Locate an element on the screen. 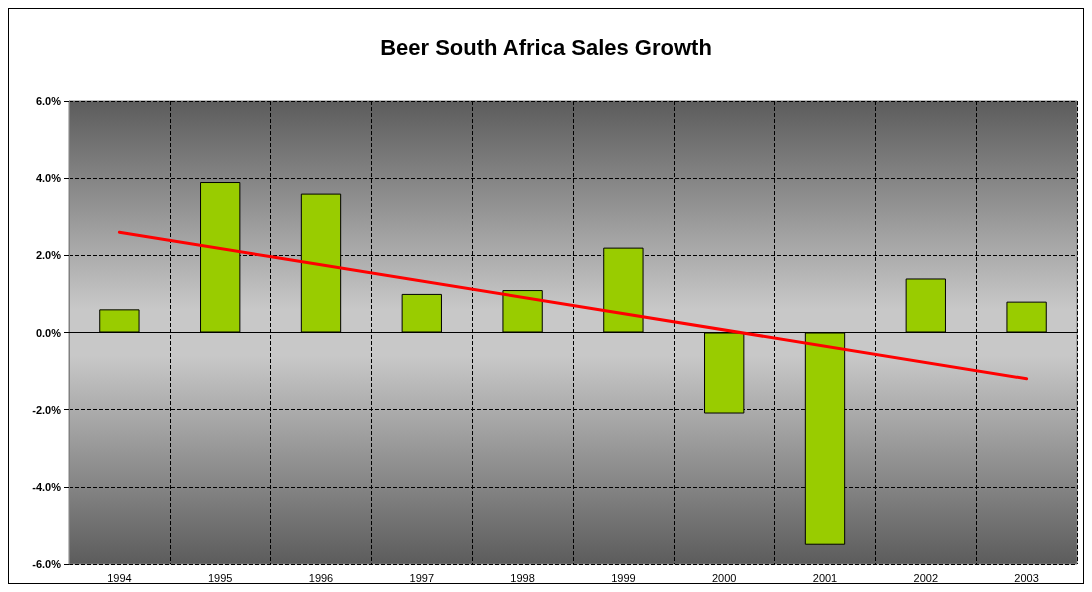 The image size is (1092, 592). x-tick-label: 1994 is located at coordinates (119, 577).